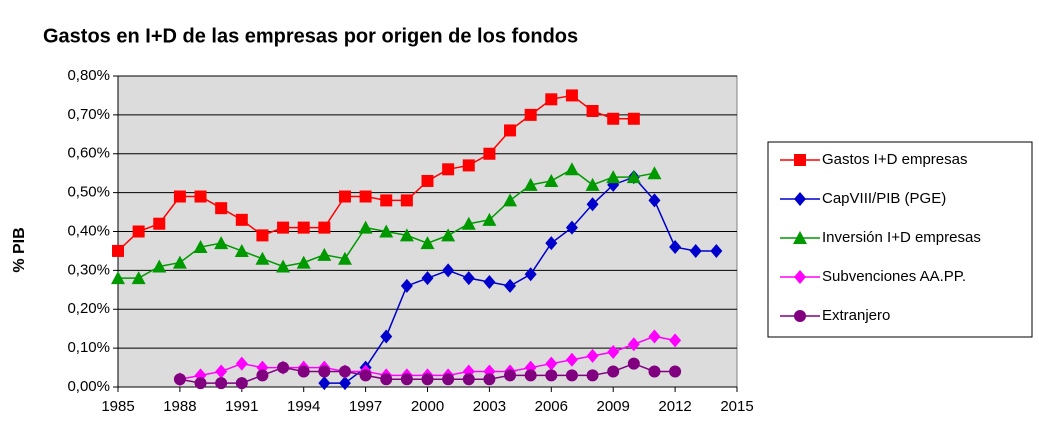 This screenshot has width=1039, height=421. Describe the element at coordinates (427, 406) in the screenshot. I see `x-tick-label: 2000` at that location.